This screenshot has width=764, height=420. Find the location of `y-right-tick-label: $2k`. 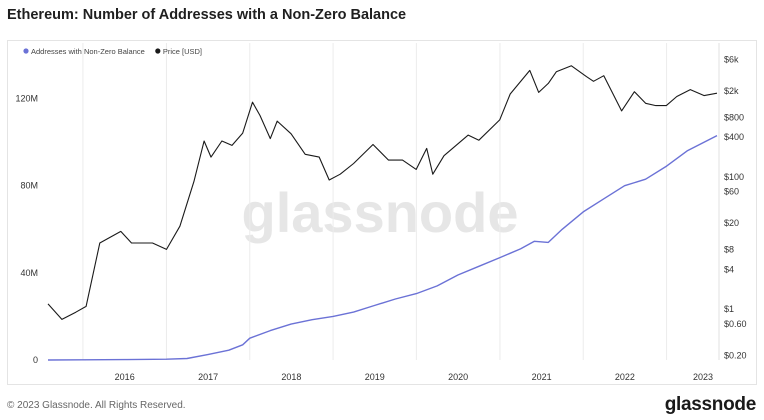

y-right-tick-label: $2k is located at coordinates (731, 91).